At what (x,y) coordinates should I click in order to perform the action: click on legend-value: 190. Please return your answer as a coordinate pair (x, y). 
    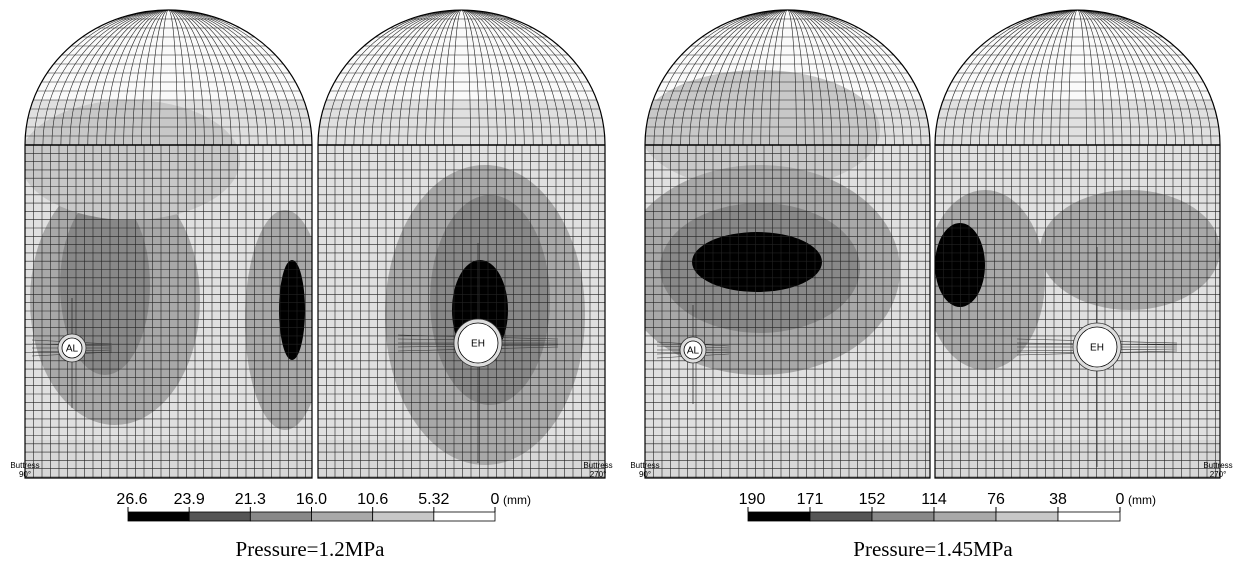
    Looking at the image, I should click on (752, 499).